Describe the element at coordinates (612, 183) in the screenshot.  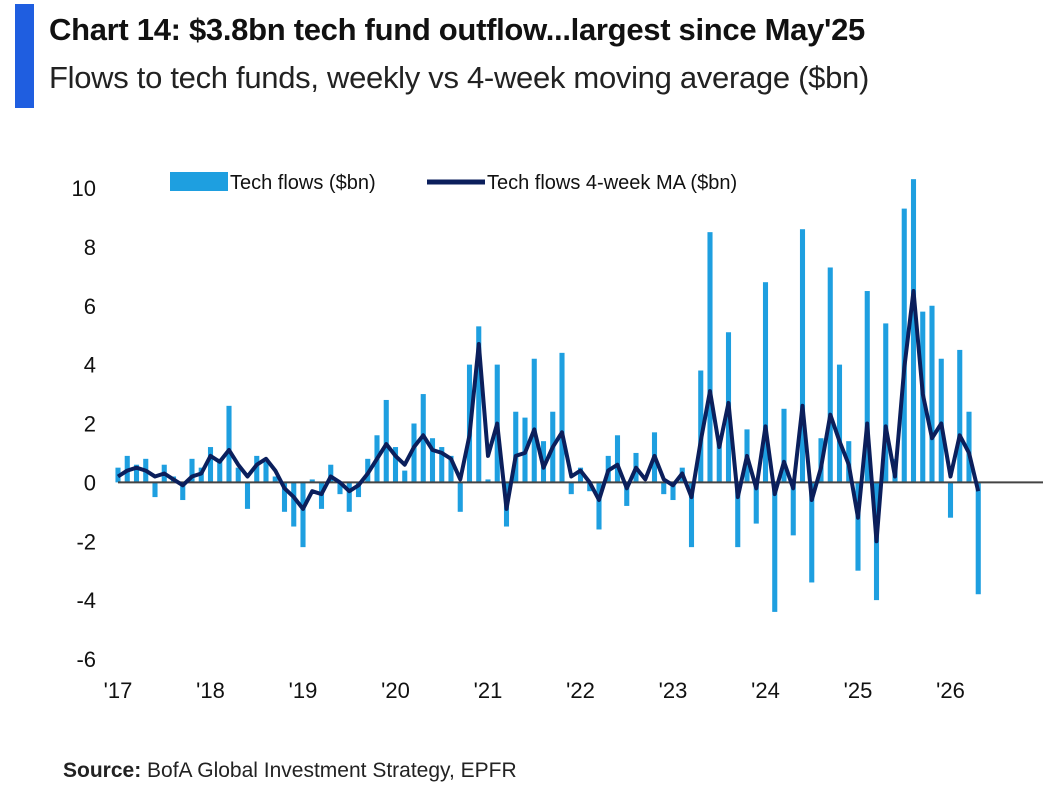
I see `legend-label-ma: Tech flows 4-week MA ($bn)` at that location.